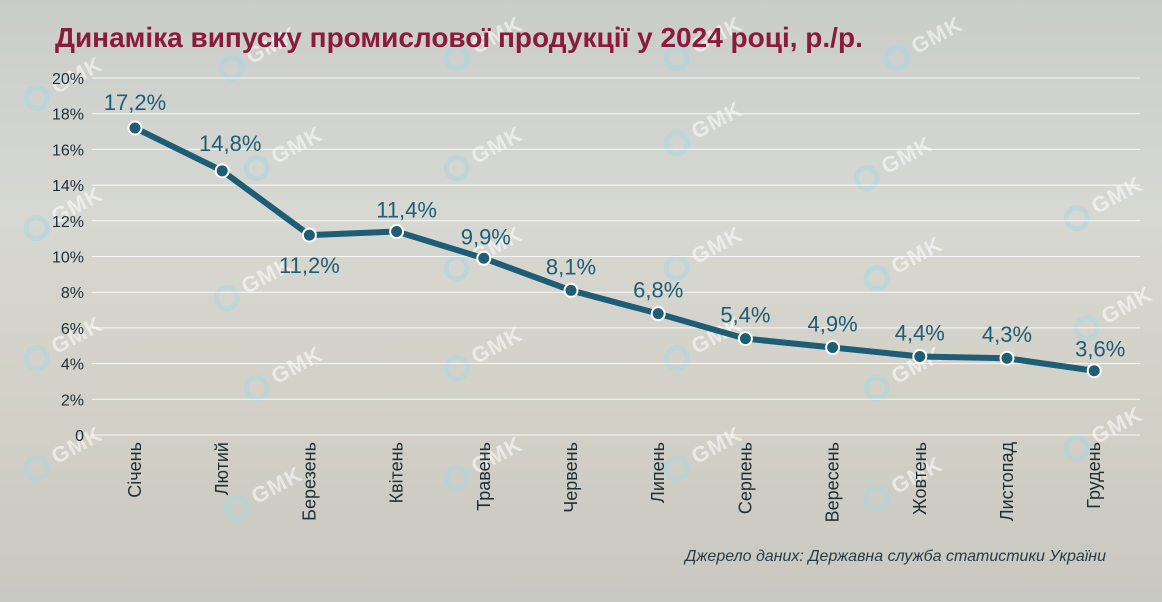 The image size is (1162, 602). Describe the element at coordinates (222, 468) in the screenshot. I see `x-tick-label: Лютий` at that location.